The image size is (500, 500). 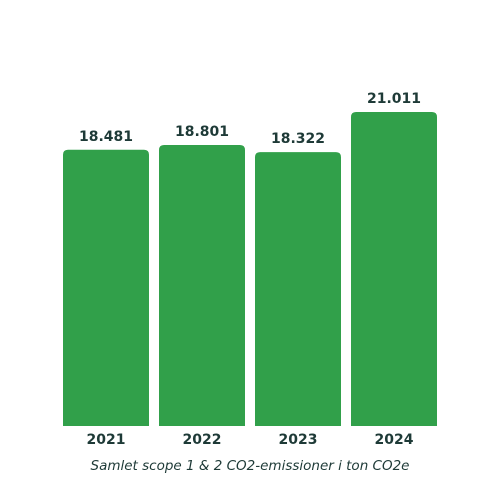 What do you see at coordinates (106, 440) in the screenshot?
I see `x-tick-label-2021: 2021` at bounding box center [106, 440].